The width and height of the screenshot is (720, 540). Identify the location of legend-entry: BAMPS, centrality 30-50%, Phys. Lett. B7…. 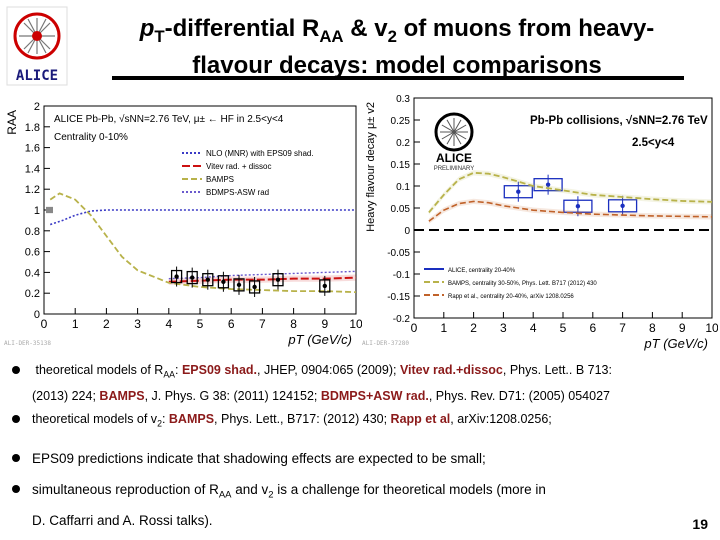
(522, 284).